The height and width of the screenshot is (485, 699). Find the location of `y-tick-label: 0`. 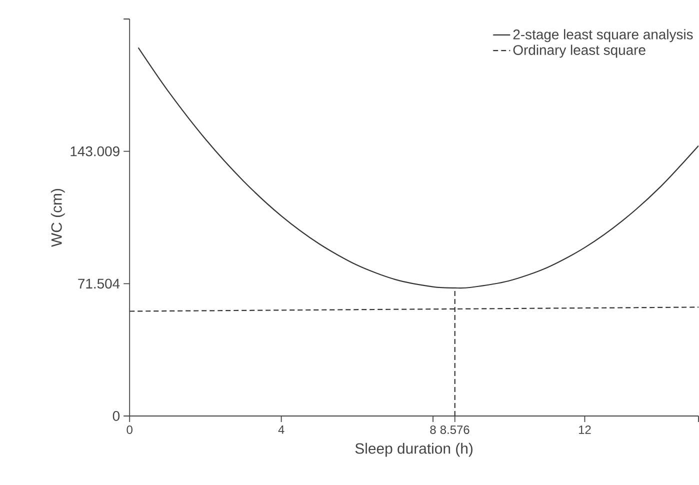

y-tick-label: 0 is located at coordinates (116, 416).